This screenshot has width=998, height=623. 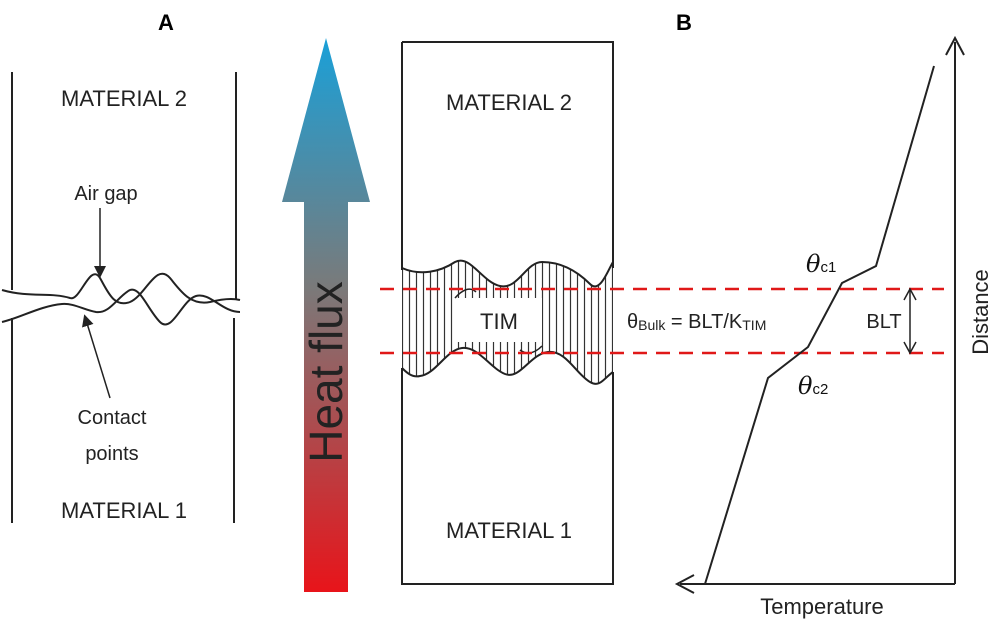 I want to click on heat-flux-arrow-shape, so click(x=326, y=315).